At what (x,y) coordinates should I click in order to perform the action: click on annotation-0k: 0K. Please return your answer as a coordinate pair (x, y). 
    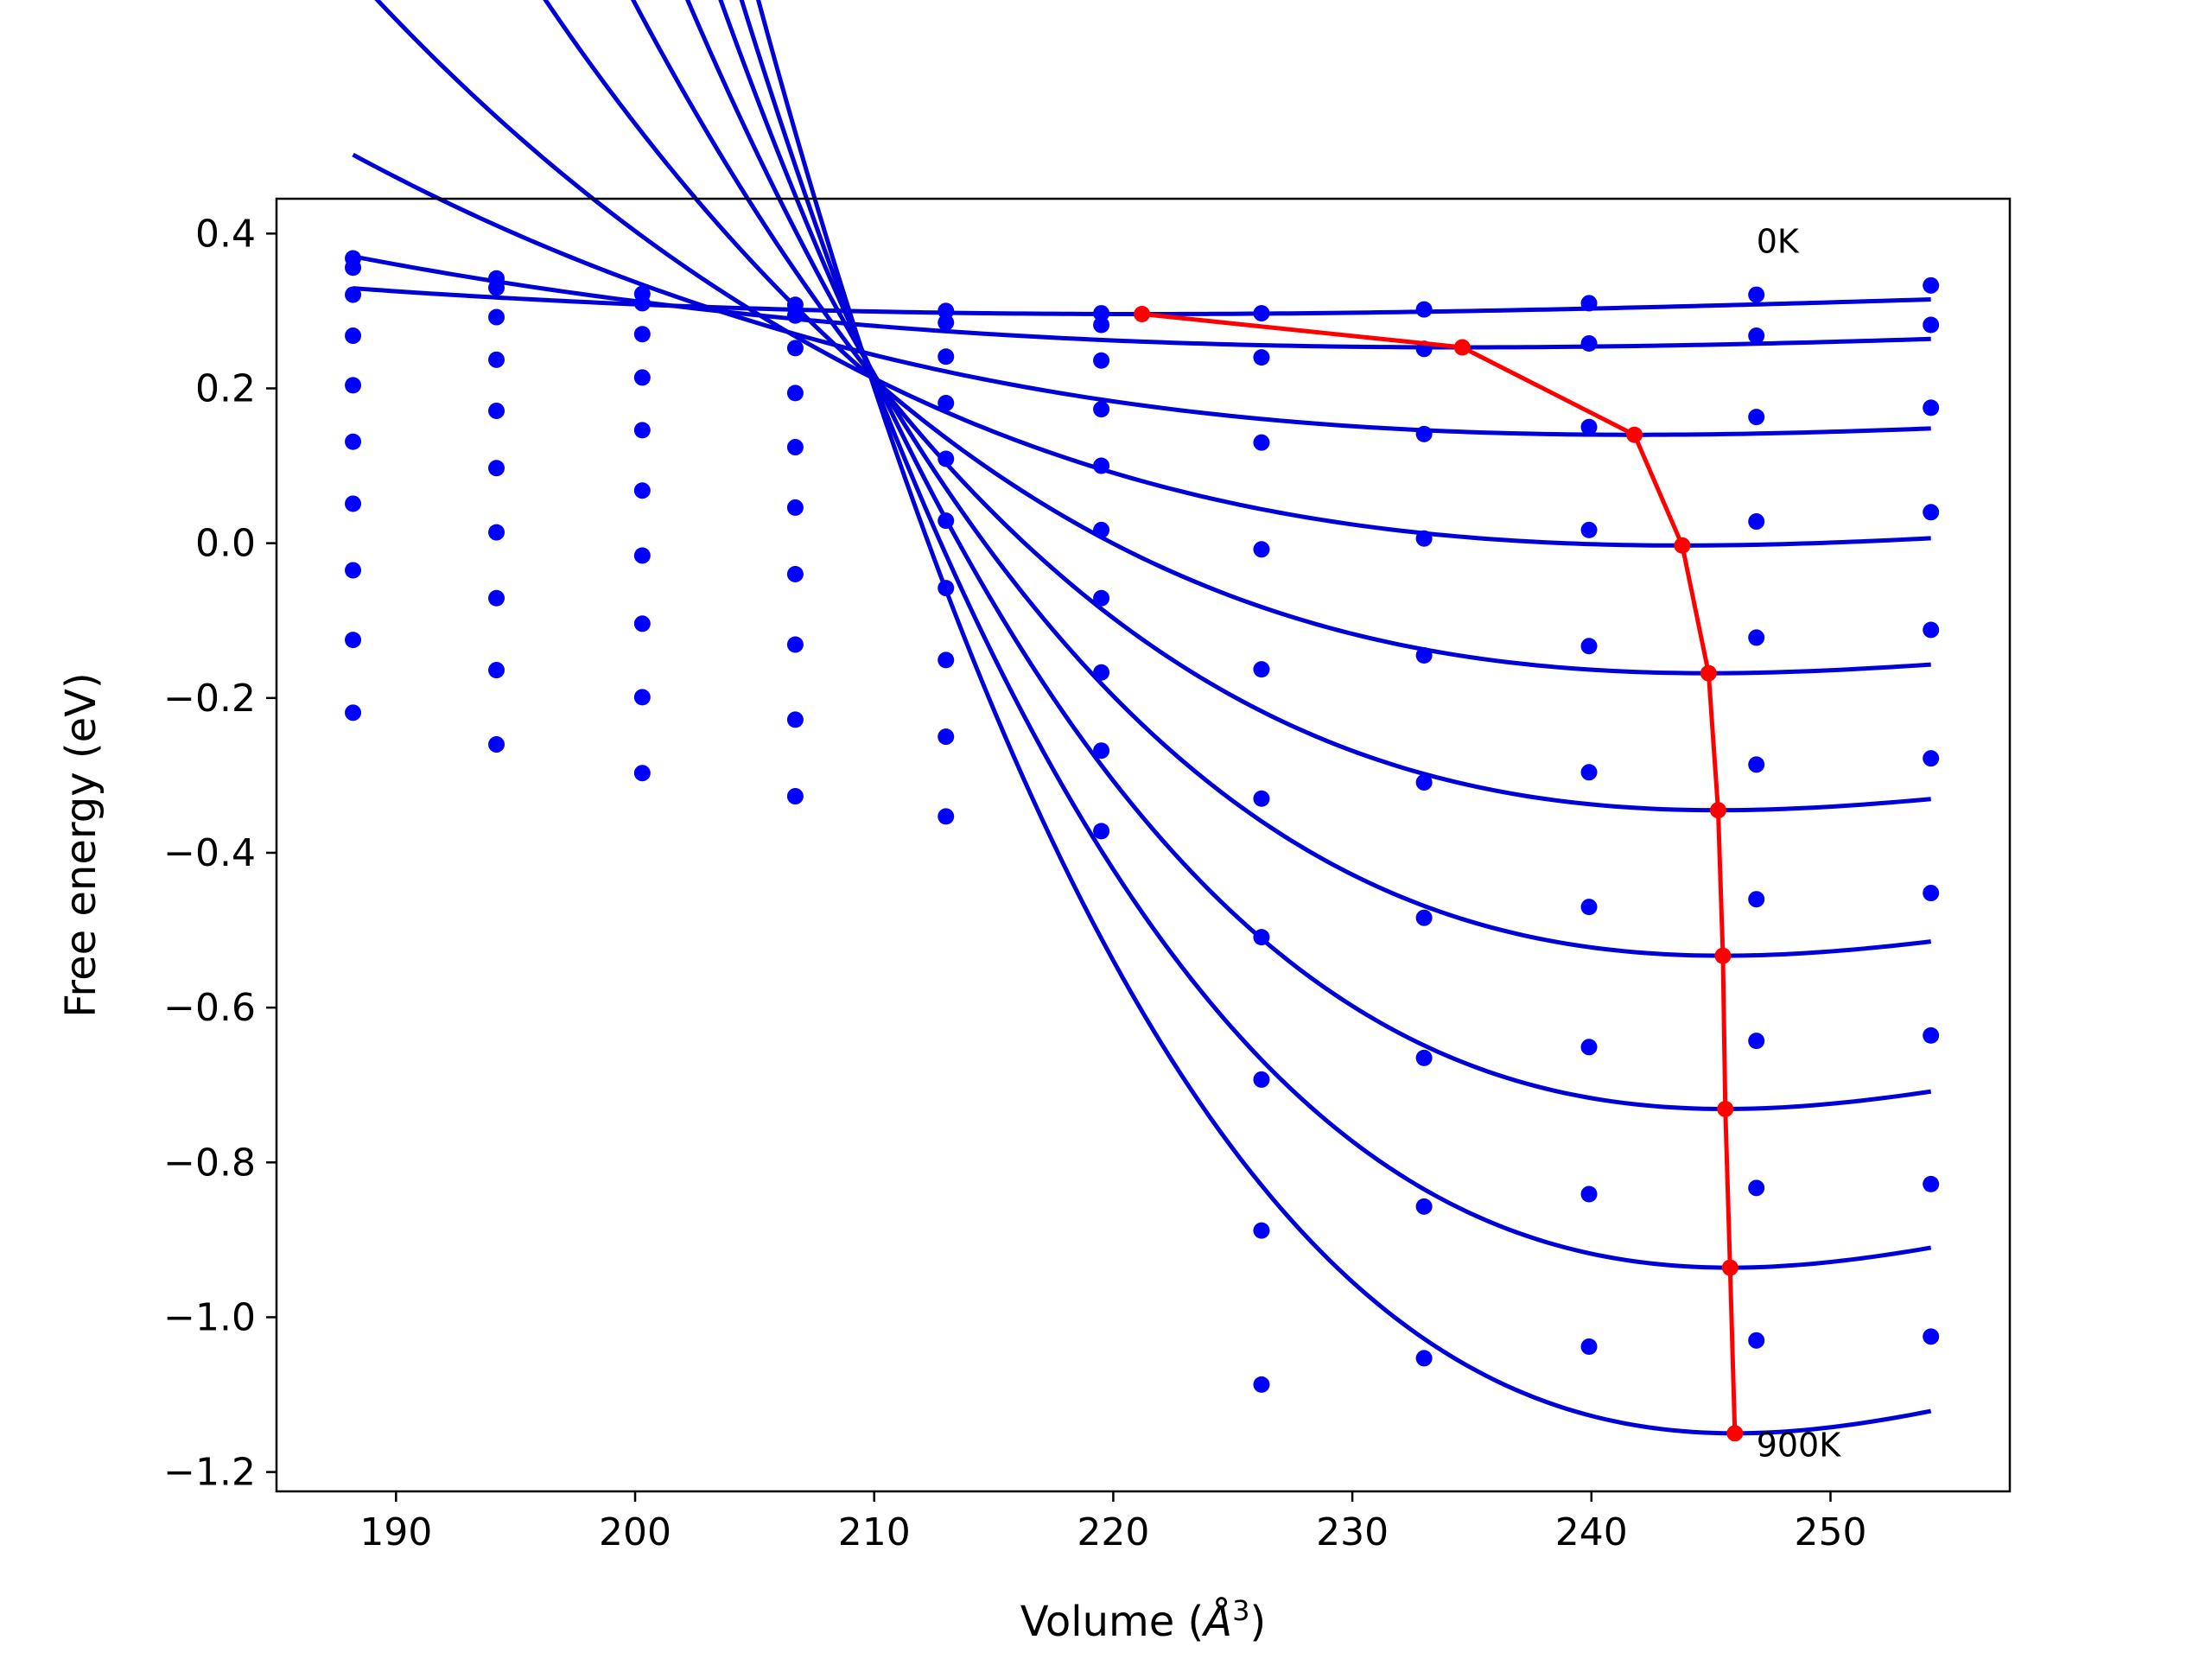
    Looking at the image, I should click on (1778, 241).